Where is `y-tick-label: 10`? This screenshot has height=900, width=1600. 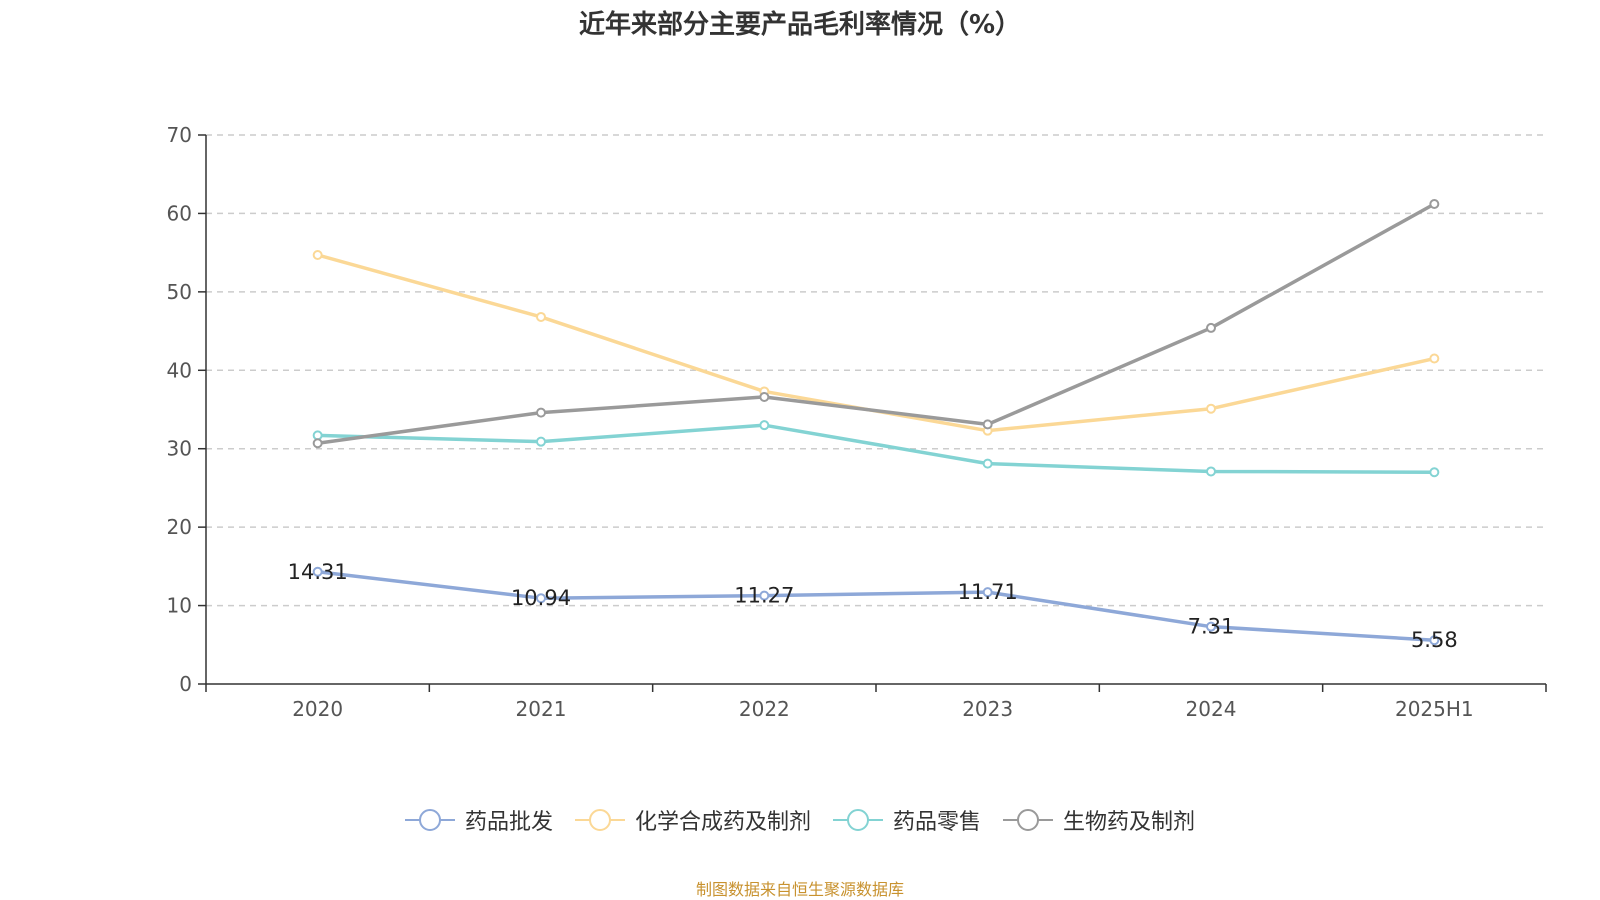
y-tick-label: 10 is located at coordinates (179, 606).